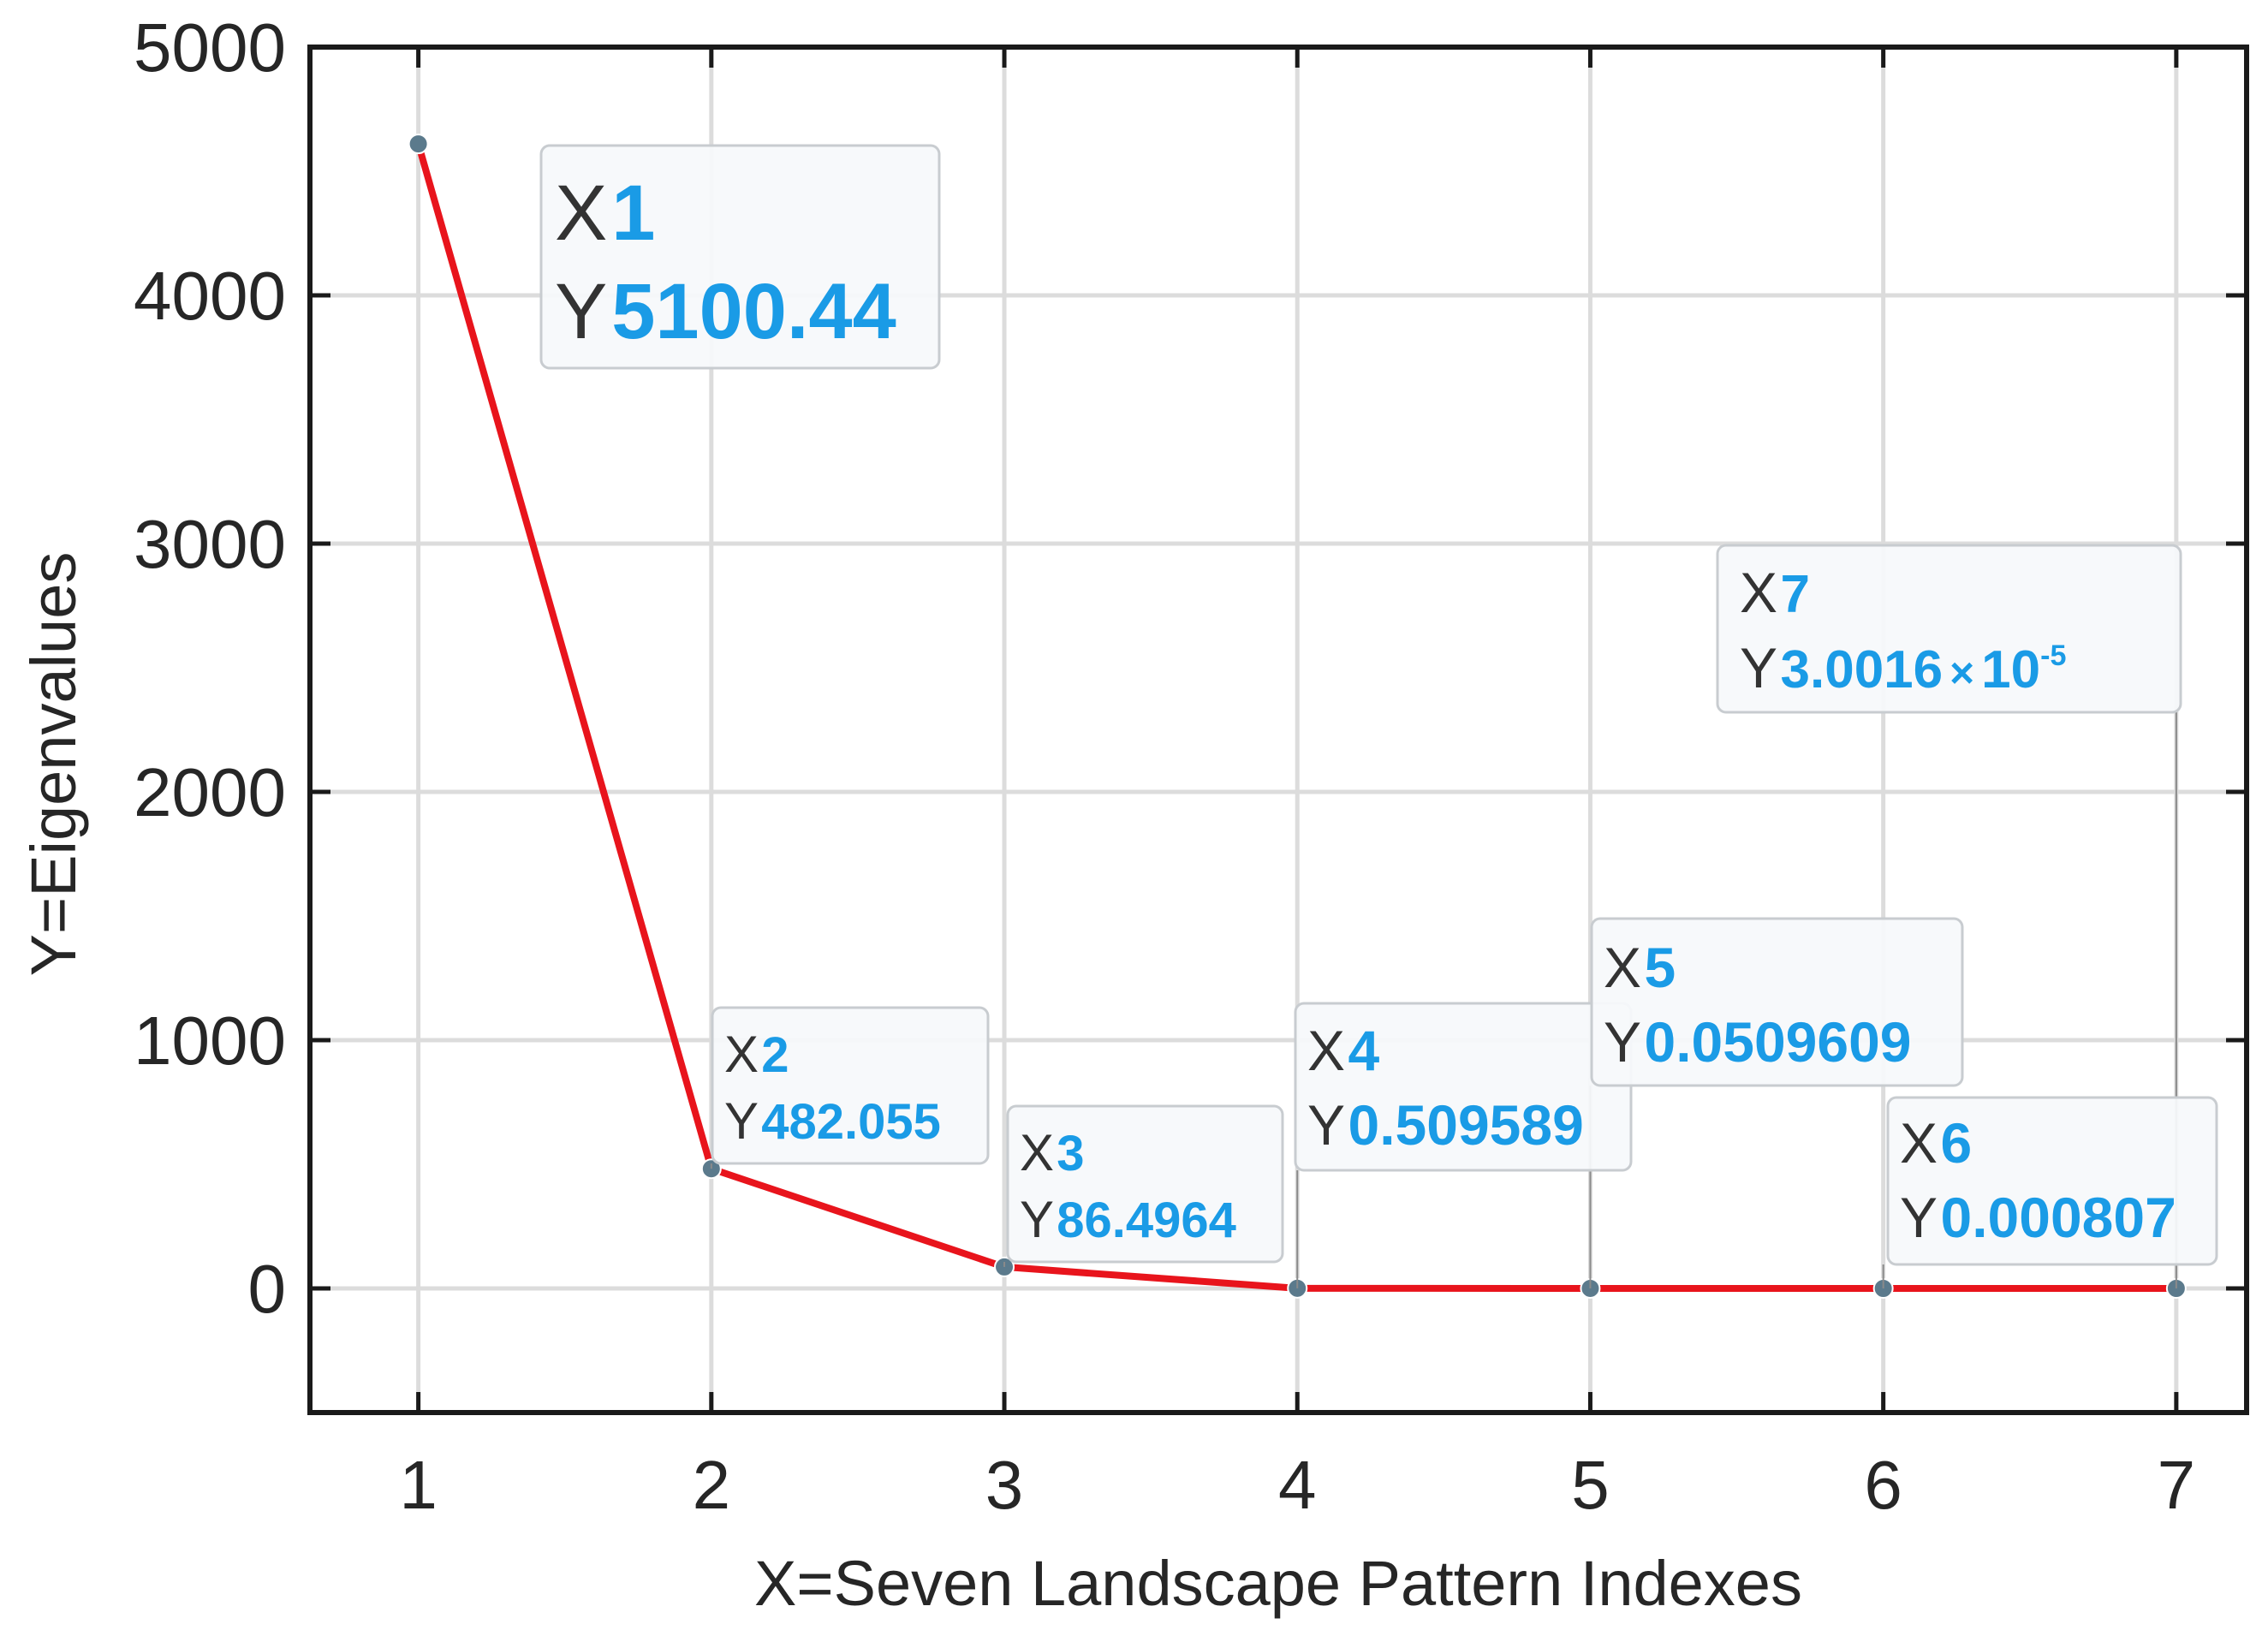 The image size is (2268, 1636). Describe the element at coordinates (1660, 968) in the screenshot. I see `datatip-x-value: 5` at that location.